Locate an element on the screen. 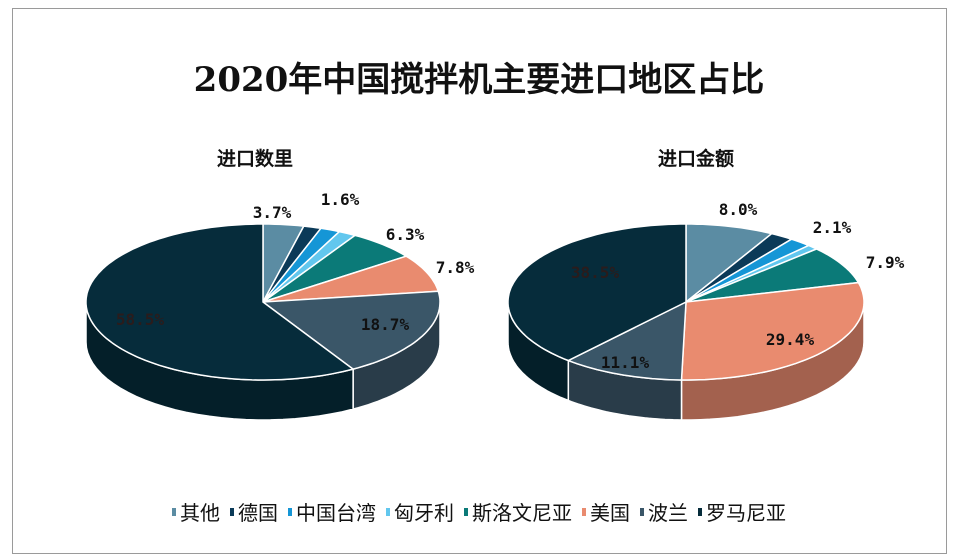 The height and width of the screenshot is (560, 958). legend-item: 罗马尼亚 is located at coordinates (742, 511).